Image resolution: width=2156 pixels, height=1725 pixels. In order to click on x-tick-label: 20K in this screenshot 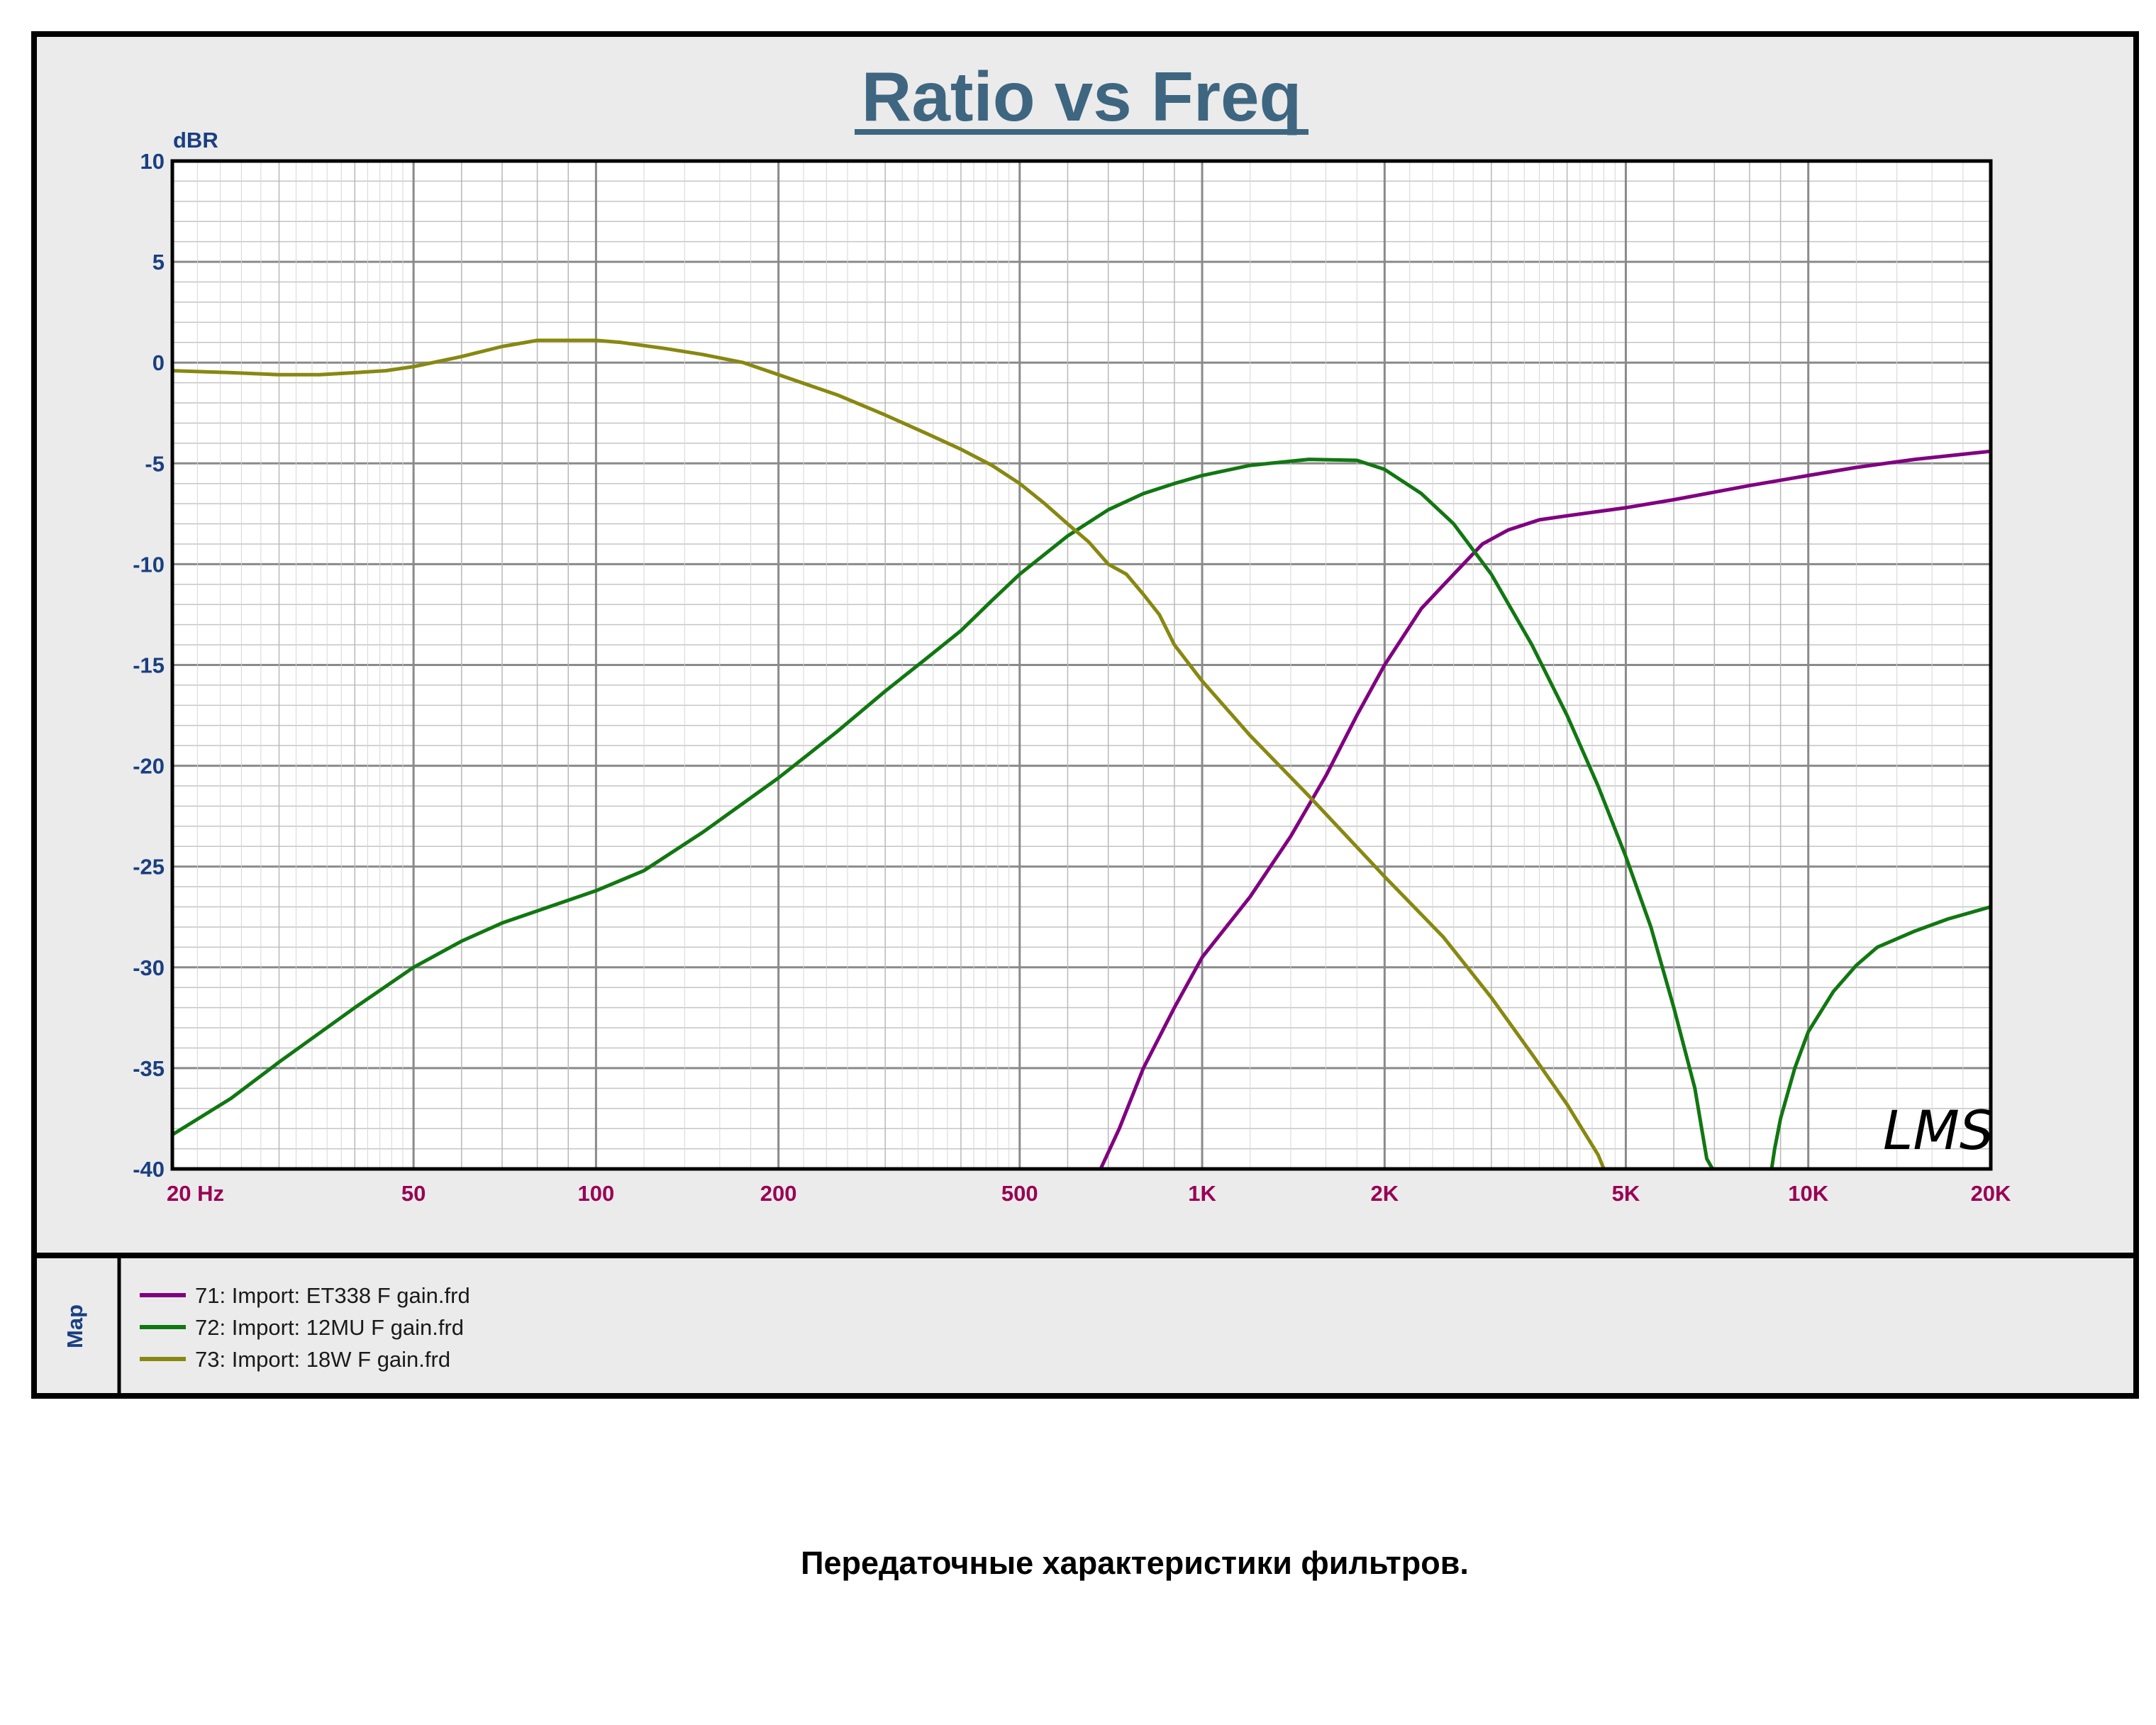, I will do `click(1991, 1193)`.